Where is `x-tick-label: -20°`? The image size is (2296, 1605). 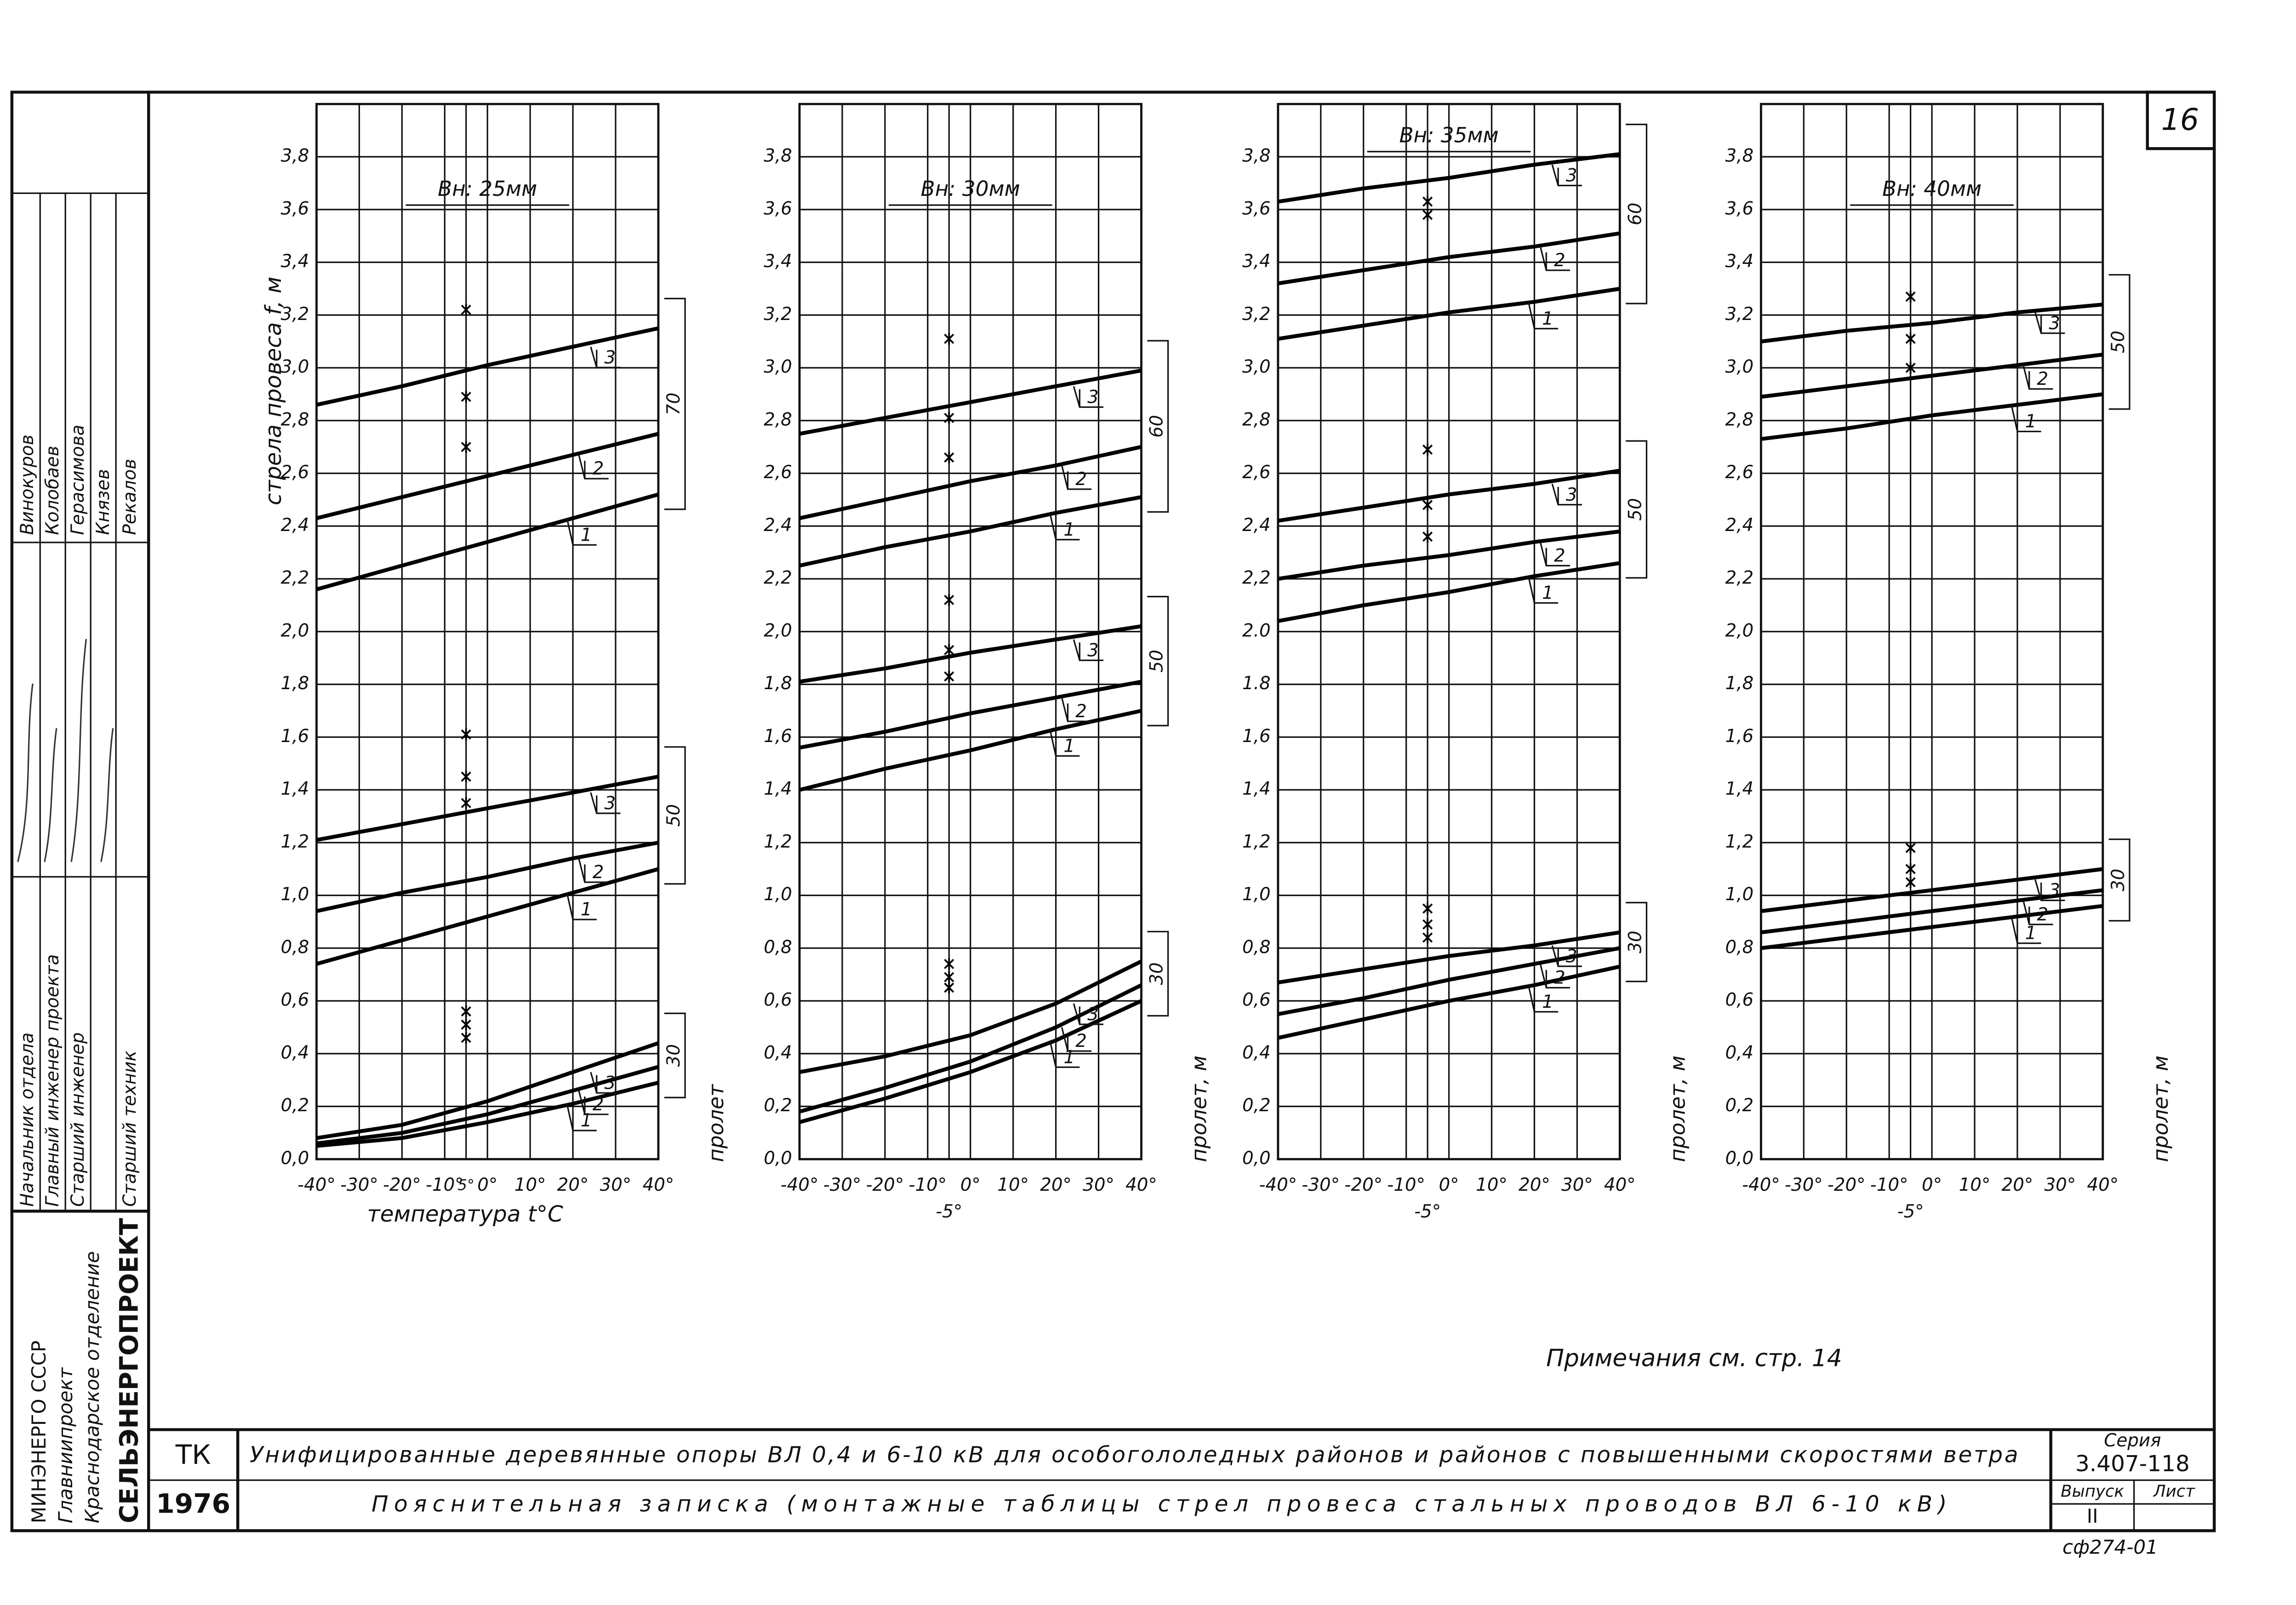
x-tick-label: -20° is located at coordinates (1847, 1185).